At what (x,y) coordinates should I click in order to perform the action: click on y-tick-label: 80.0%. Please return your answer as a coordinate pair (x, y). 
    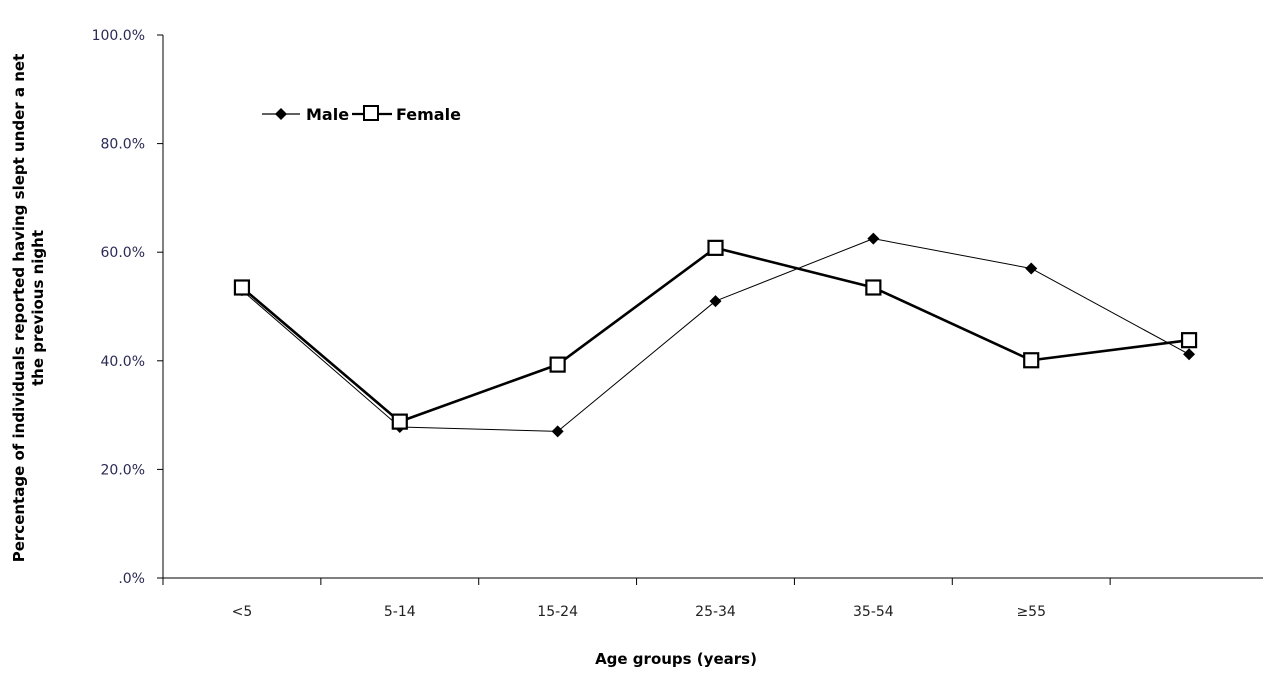
    Looking at the image, I should click on (123, 145).